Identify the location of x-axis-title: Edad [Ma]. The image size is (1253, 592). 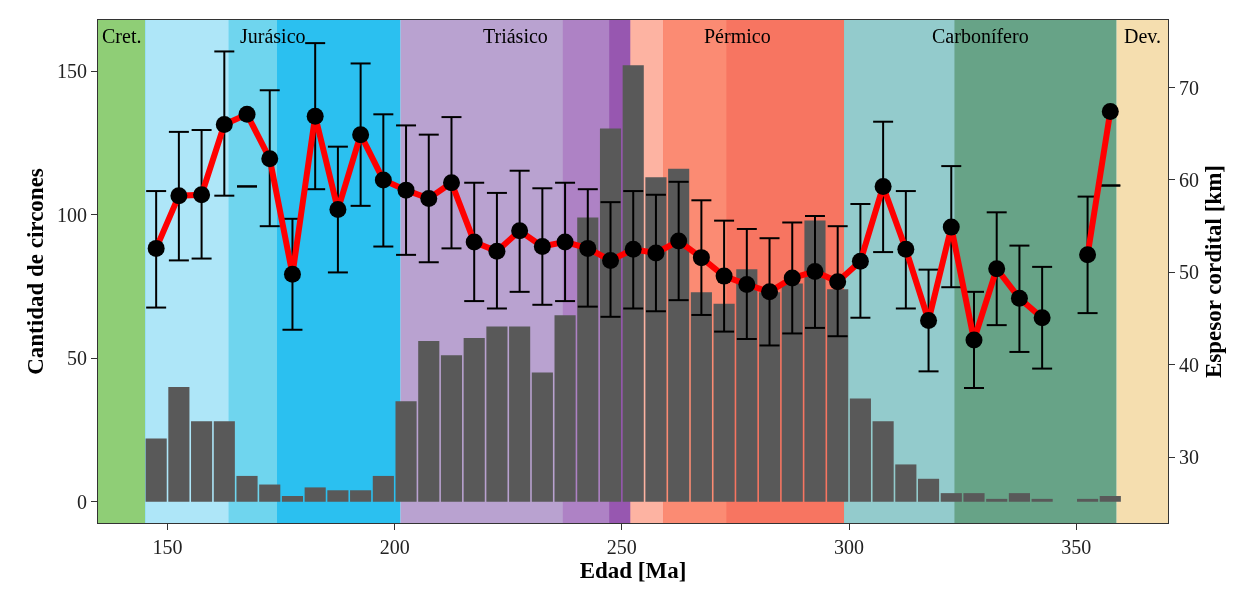
(633, 570).